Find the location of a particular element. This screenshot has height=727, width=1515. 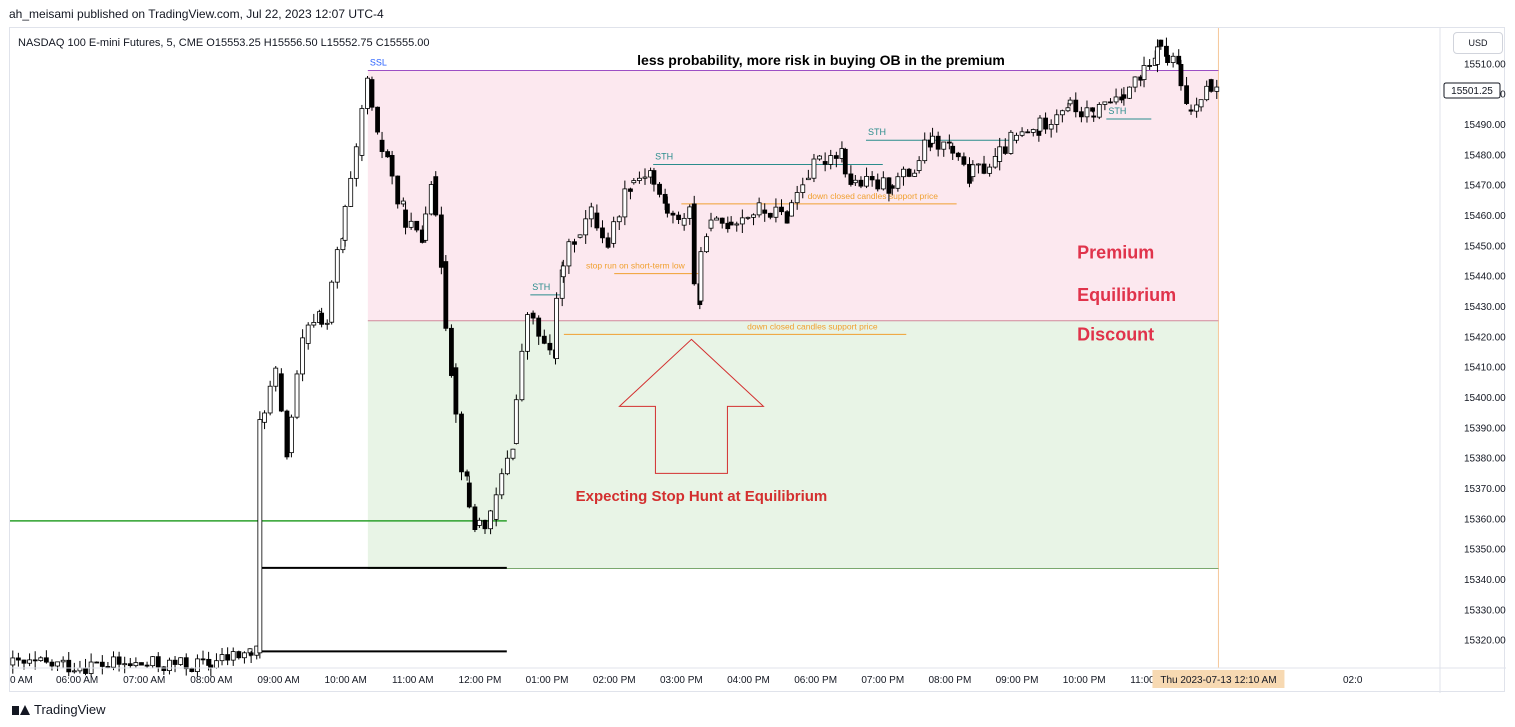

discount-label: Discount is located at coordinates (1115, 334).